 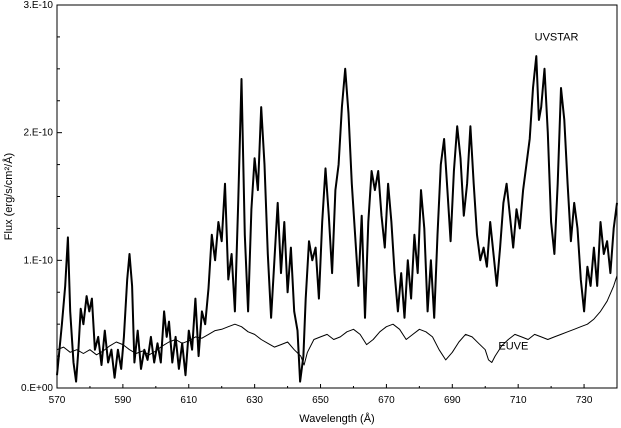 What do you see at coordinates (37, 388) in the screenshot?
I see `y-tick-label: 0.E+00` at bounding box center [37, 388].